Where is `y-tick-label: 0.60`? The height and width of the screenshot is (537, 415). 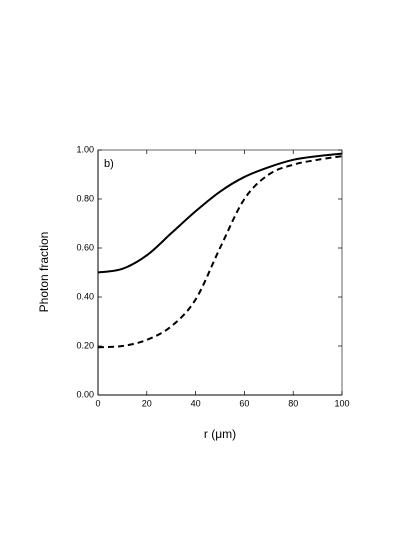
y-tick-label: 0.60 is located at coordinates (85, 247).